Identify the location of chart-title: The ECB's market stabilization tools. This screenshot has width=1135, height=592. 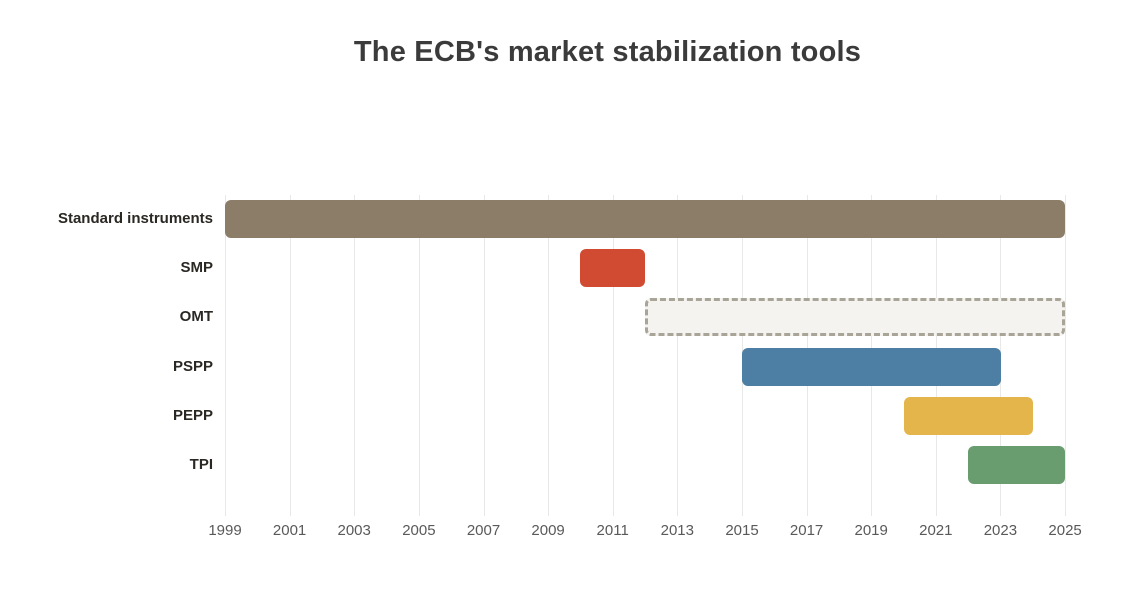
(607, 52).